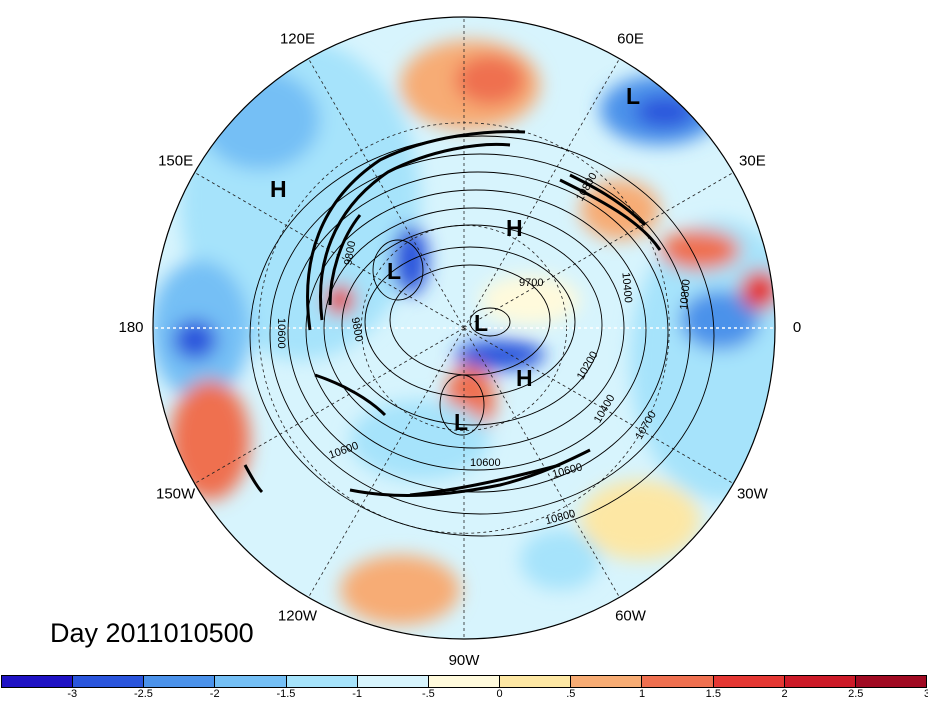 Image resolution: width=928 pixels, height=702 pixels. I want to click on colorbar-tick-label: -1, so click(357, 694).